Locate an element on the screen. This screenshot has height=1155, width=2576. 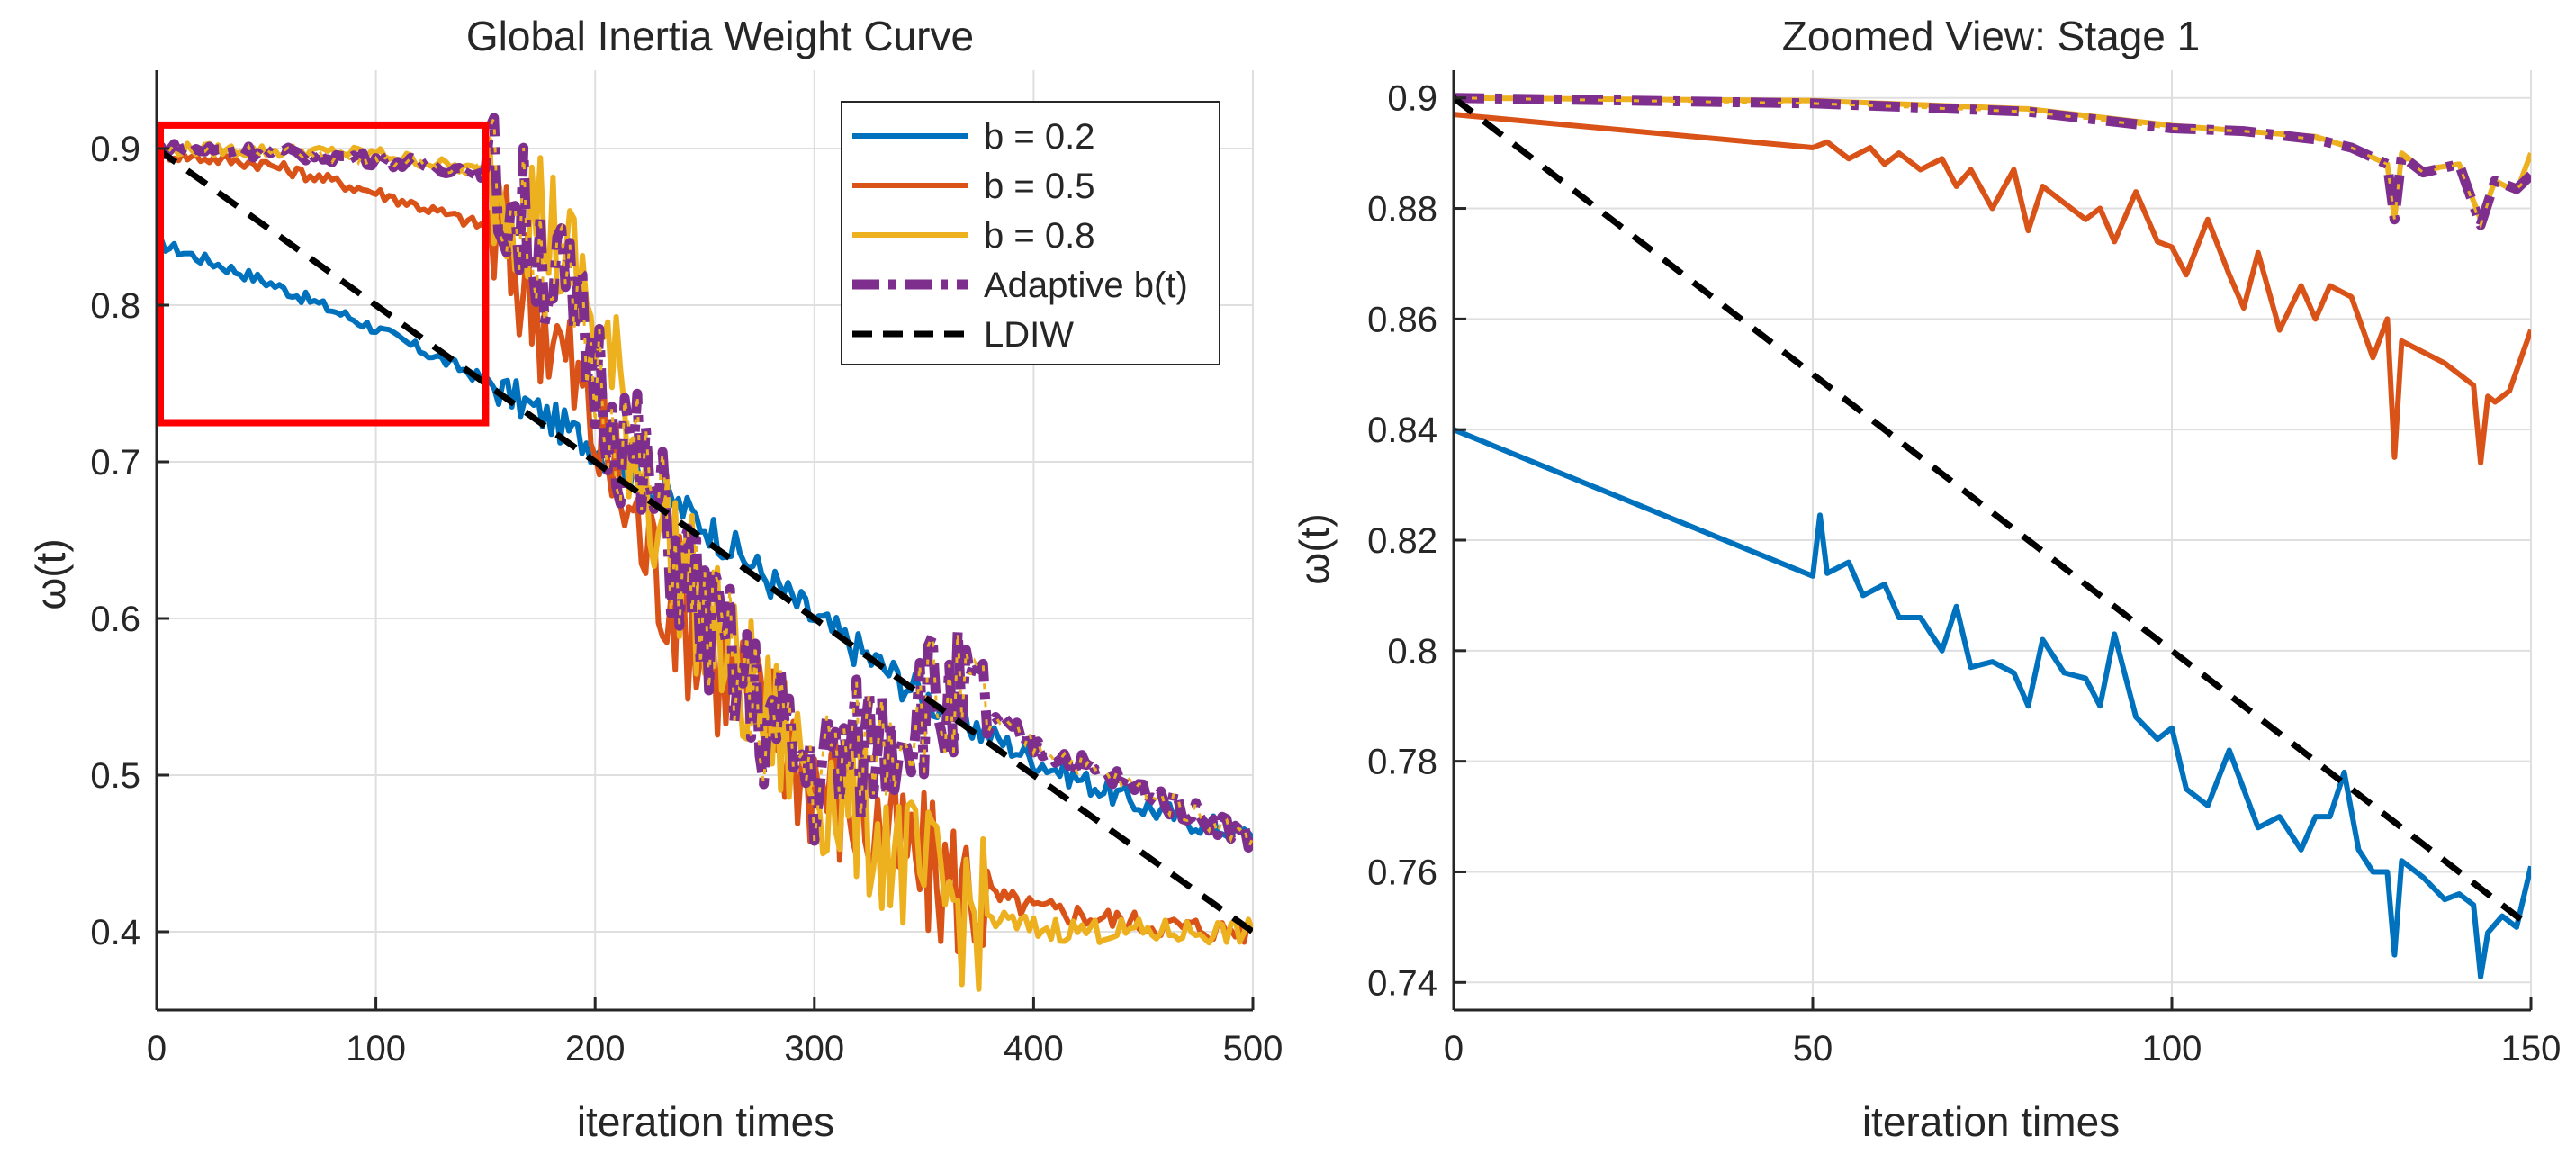
zoomed-chart-title: Zoomed View: Stage 1 is located at coordinates (1991, 36).